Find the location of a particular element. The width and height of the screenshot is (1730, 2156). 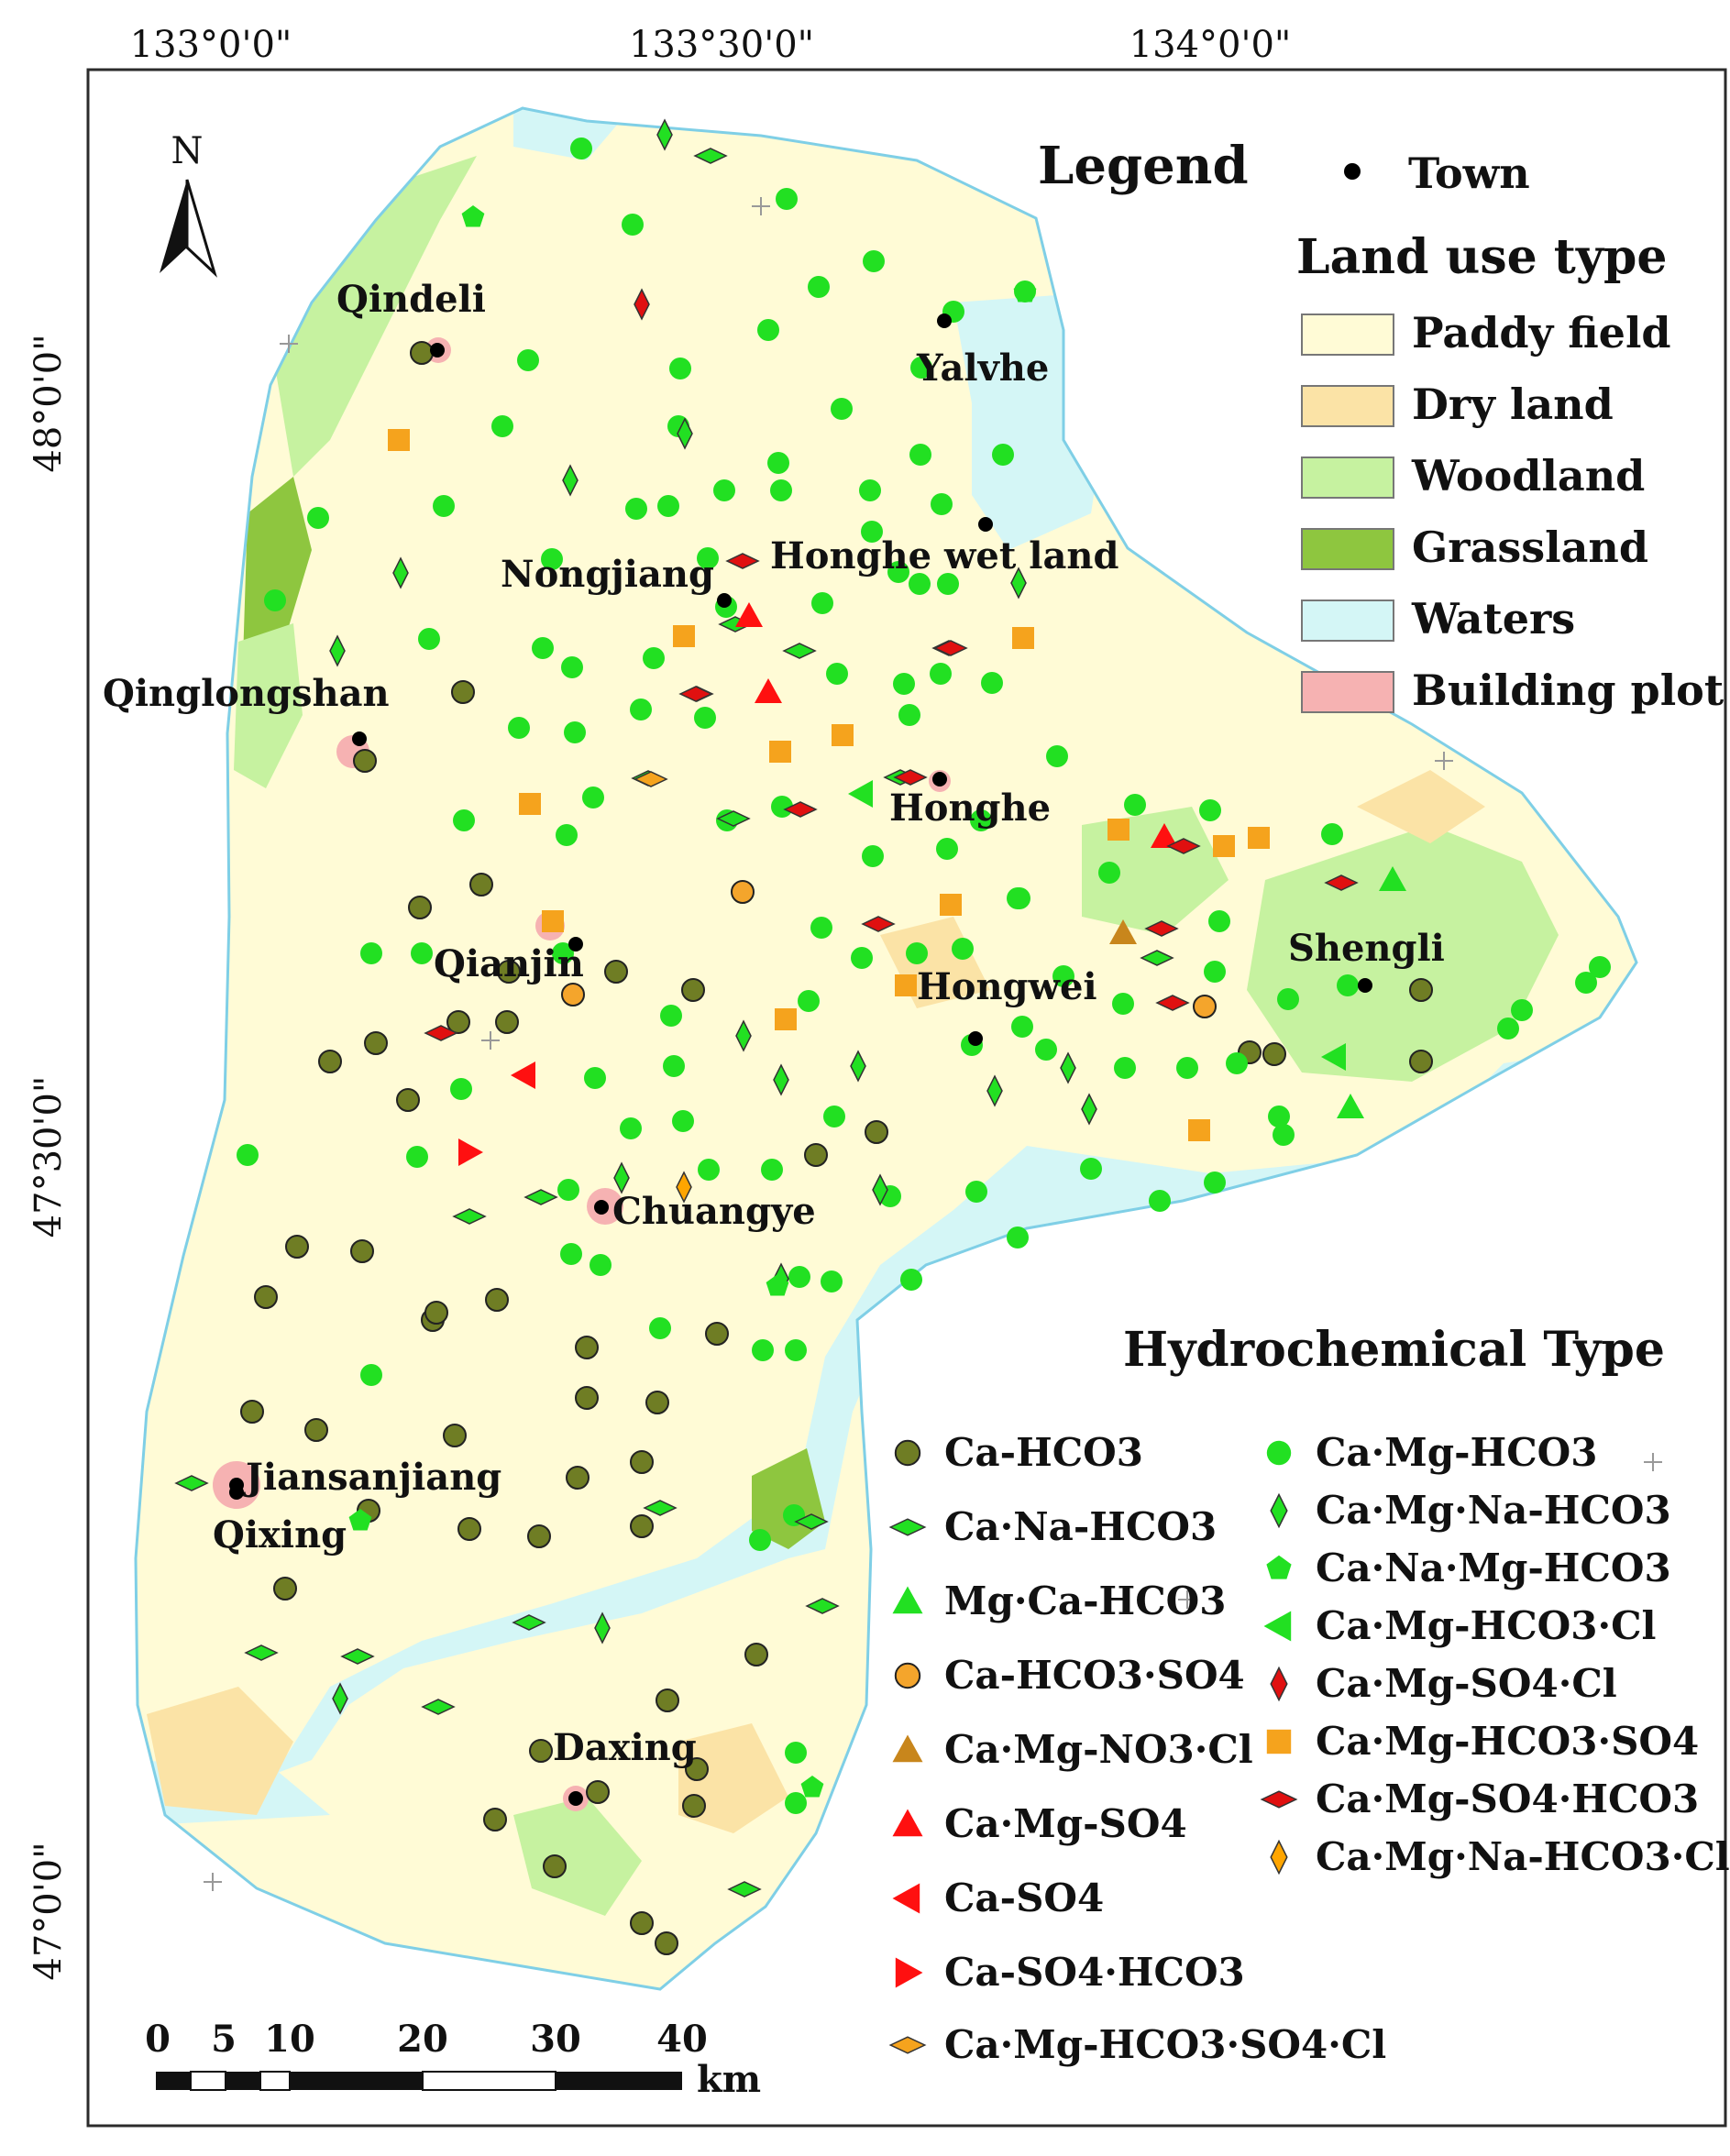

hydro-legend-label-7: Ca·Mg-HCO3·Cl is located at coordinates (1486, 1625).